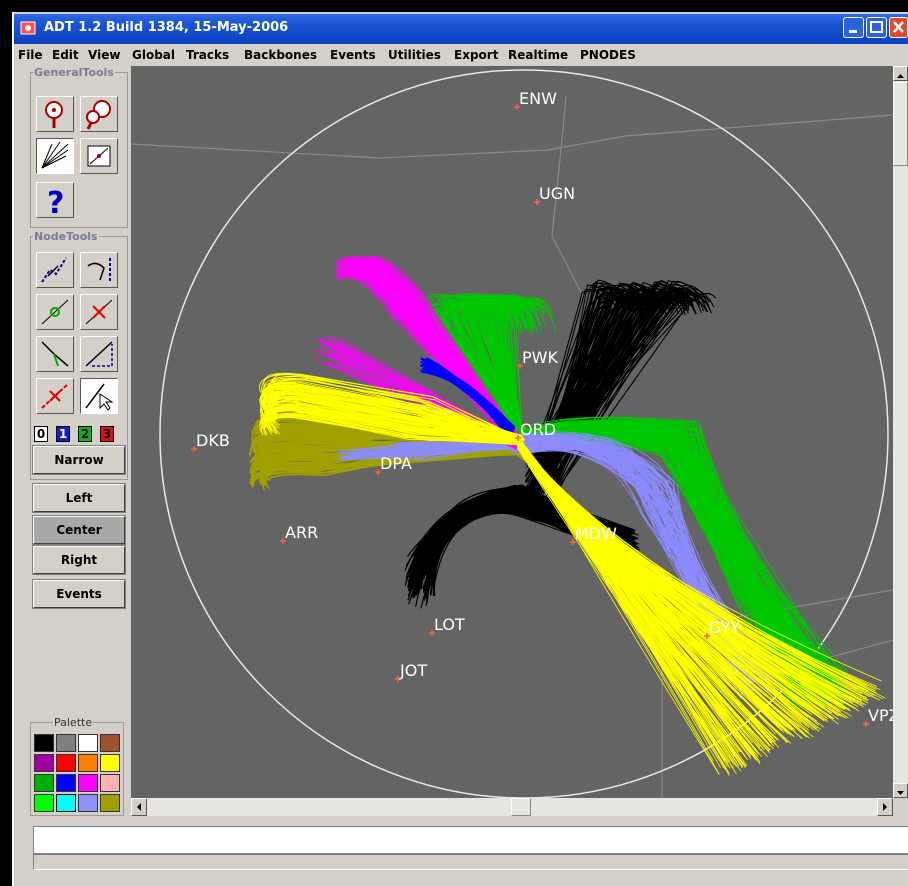  Describe the element at coordinates (393, 464) in the screenshot. I see `station-dpa: DPA` at that location.